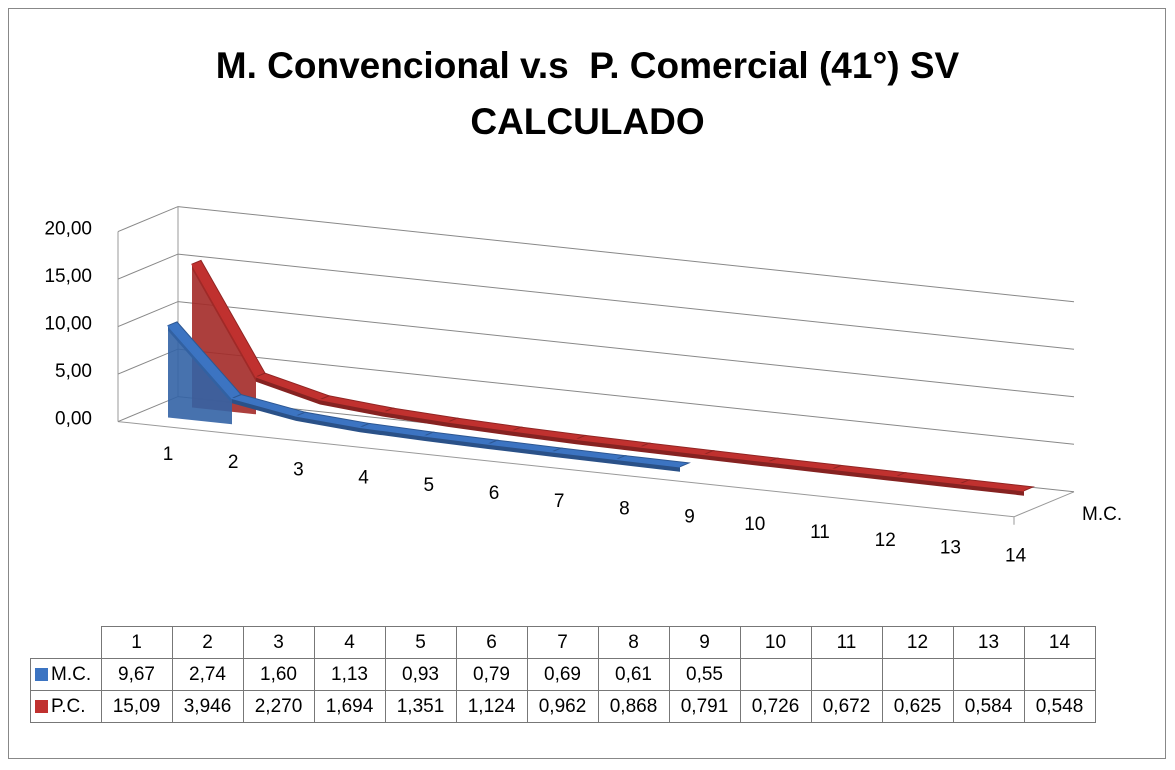 The height and width of the screenshot is (770, 1175). Describe the element at coordinates (633, 706) in the screenshot. I see `table-cell: 0,868` at that location.